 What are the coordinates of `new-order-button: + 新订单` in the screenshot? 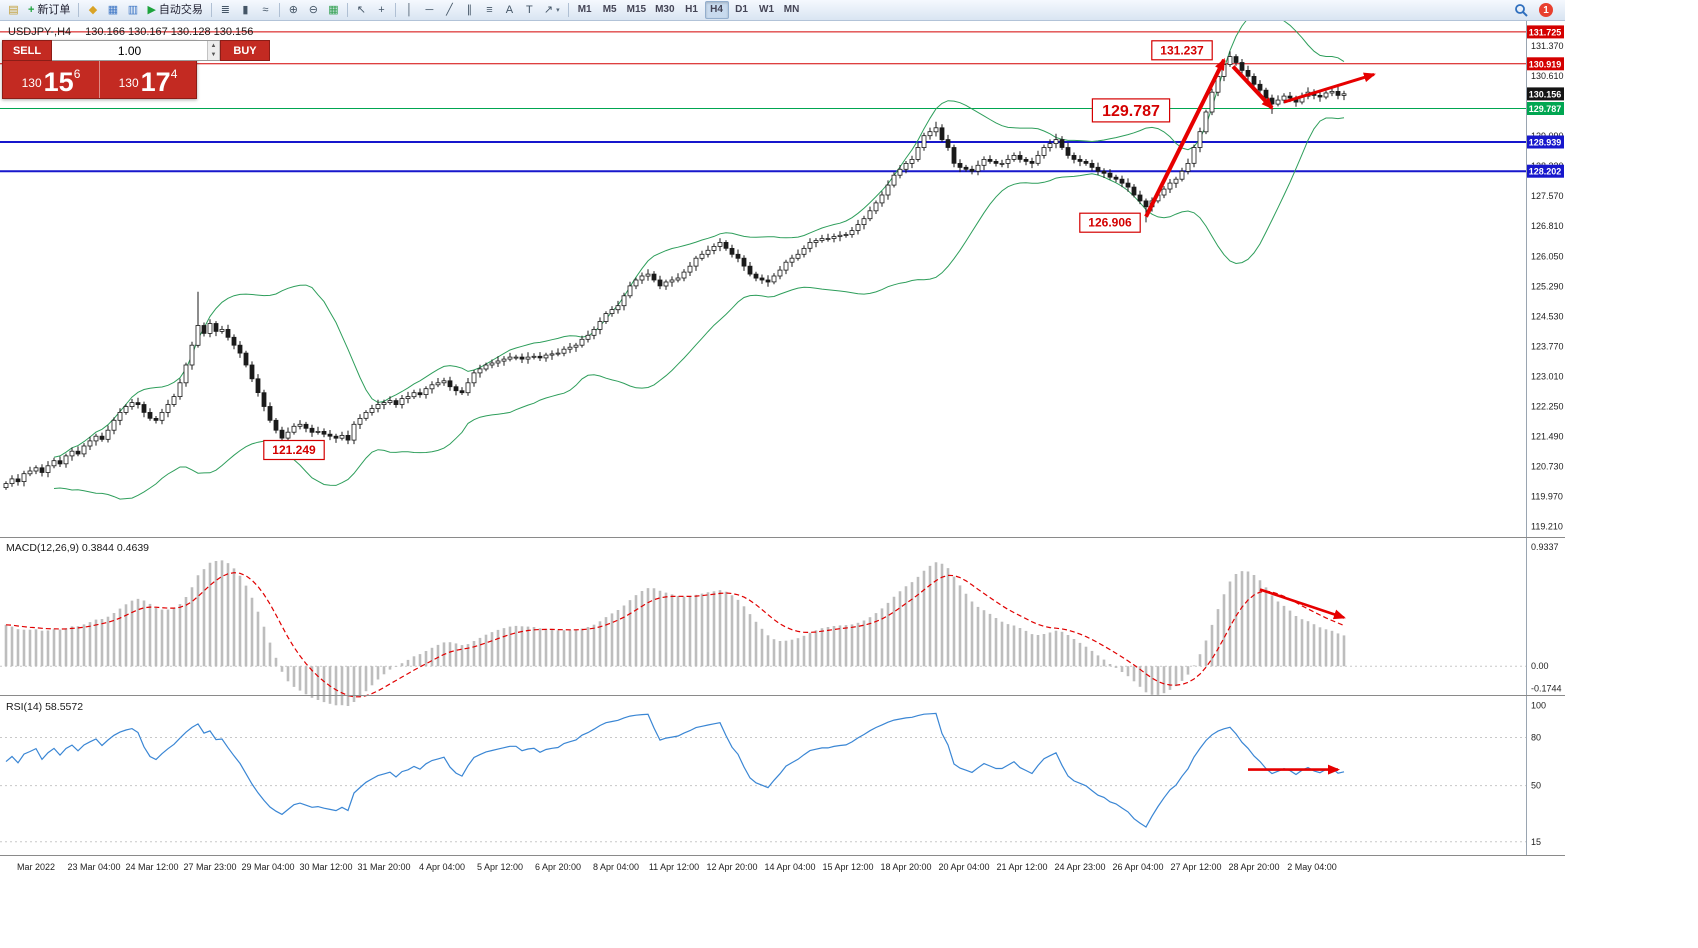 It's located at (49, 10).